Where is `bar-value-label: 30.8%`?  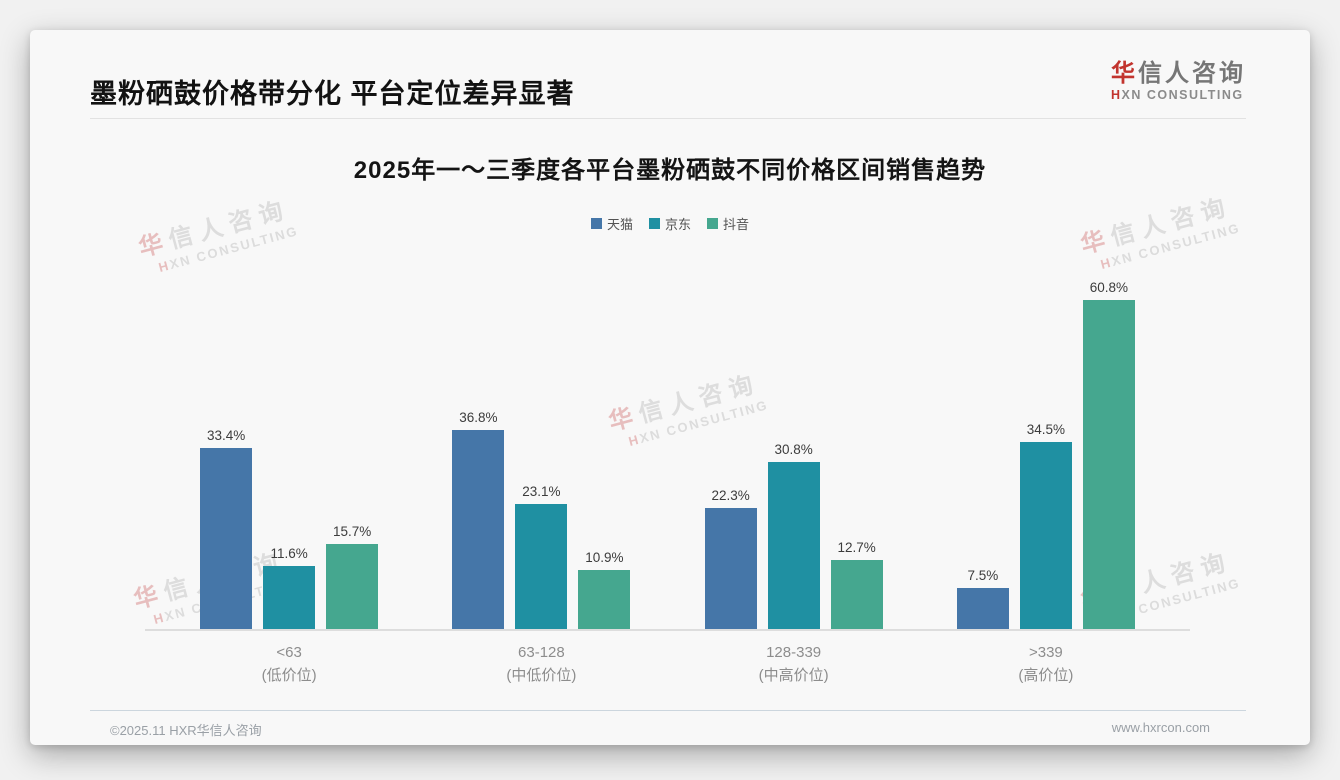 bar-value-label: 30.8% is located at coordinates (793, 449).